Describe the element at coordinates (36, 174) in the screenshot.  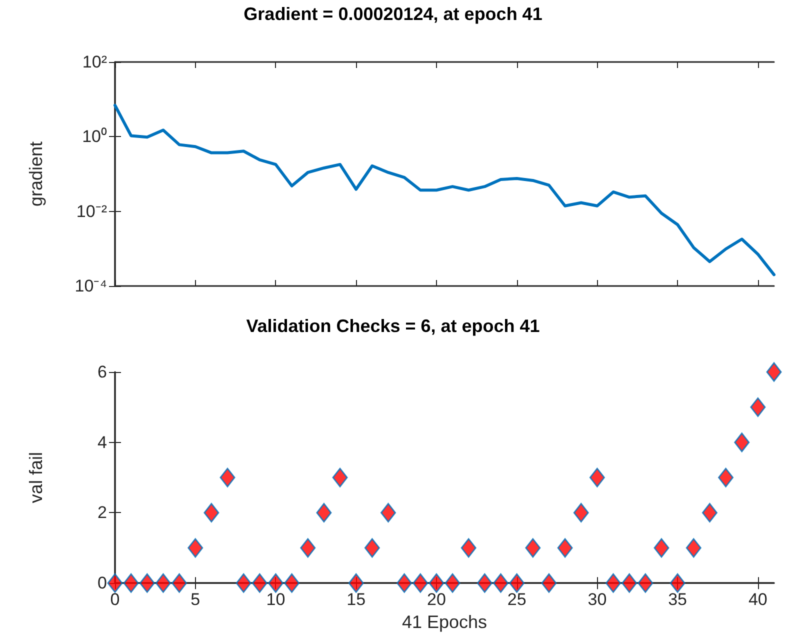
I see `y-axis-title: gradient` at that location.